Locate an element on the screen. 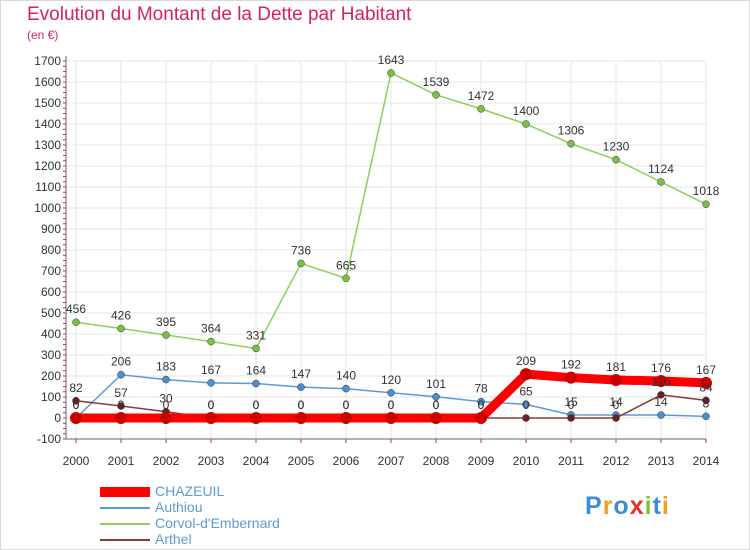 This screenshot has width=750, height=550. y-tick-label: -100 is located at coordinates (49, 439).